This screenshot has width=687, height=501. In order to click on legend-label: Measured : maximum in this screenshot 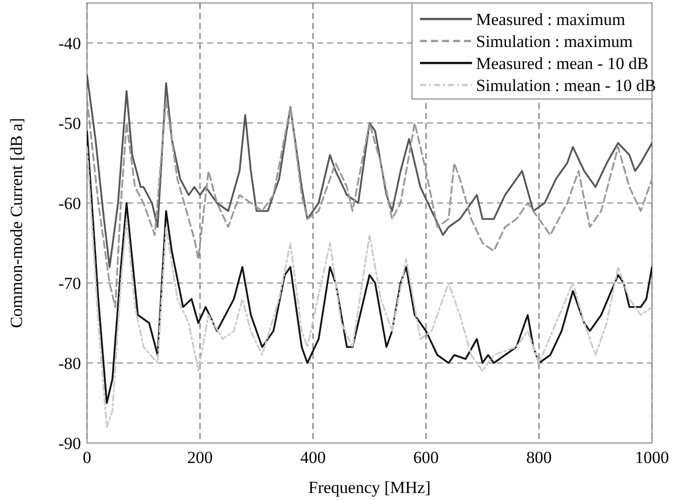, I will do `click(551, 19)`.